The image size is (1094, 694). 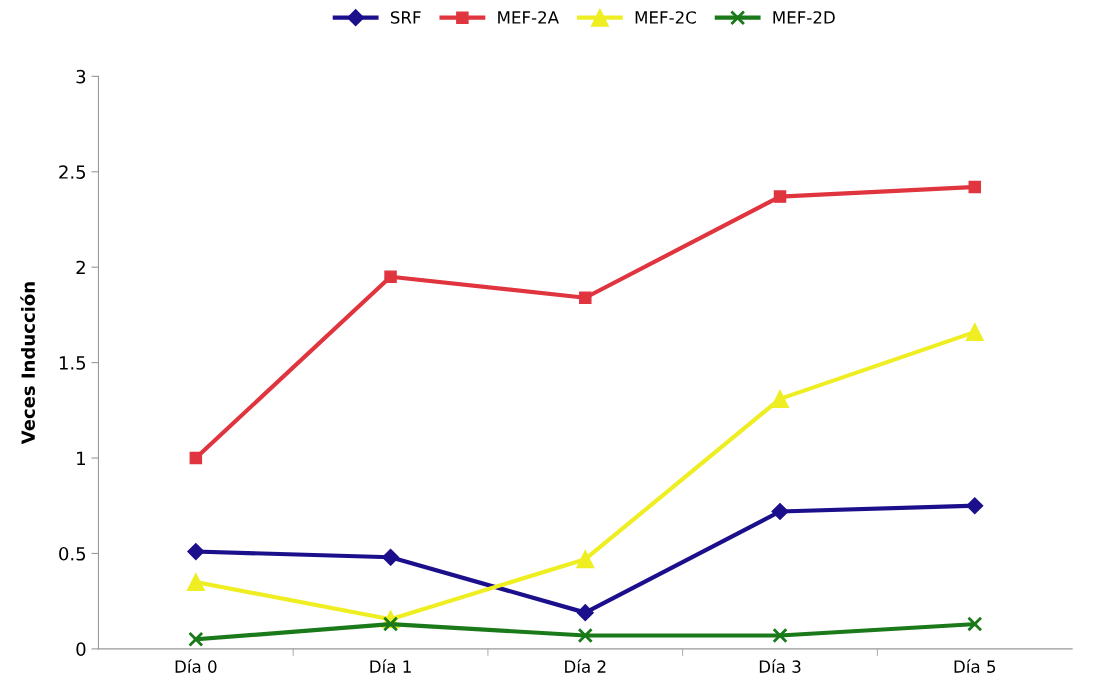 I want to click on x-tick-label: Día 1, so click(x=390, y=666).